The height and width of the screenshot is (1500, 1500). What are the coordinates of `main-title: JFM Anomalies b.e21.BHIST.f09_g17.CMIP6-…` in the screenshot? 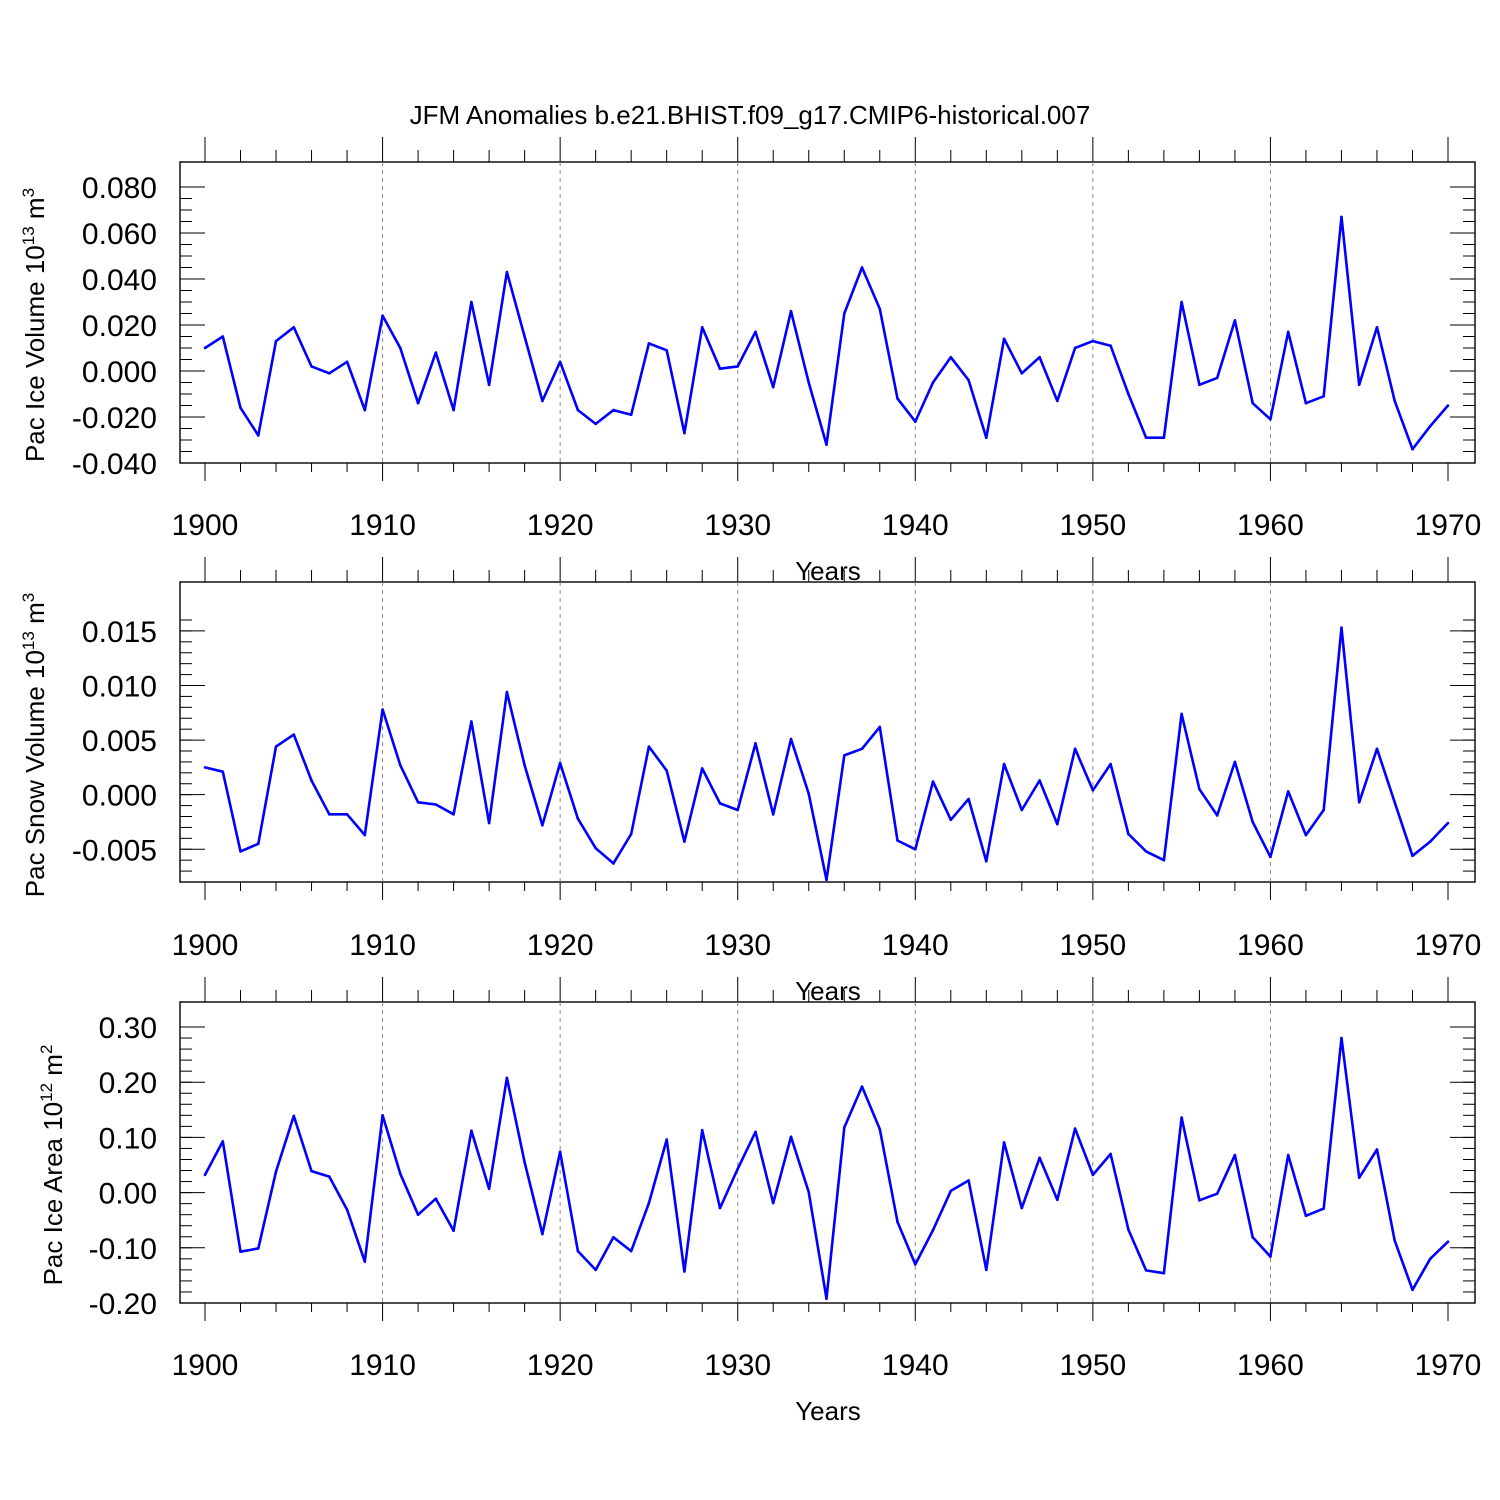 It's located at (750, 115).